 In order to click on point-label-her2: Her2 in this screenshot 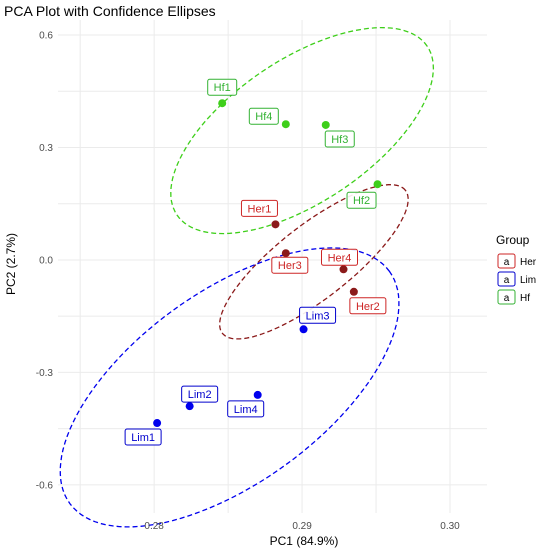, I will do `click(368, 306)`.